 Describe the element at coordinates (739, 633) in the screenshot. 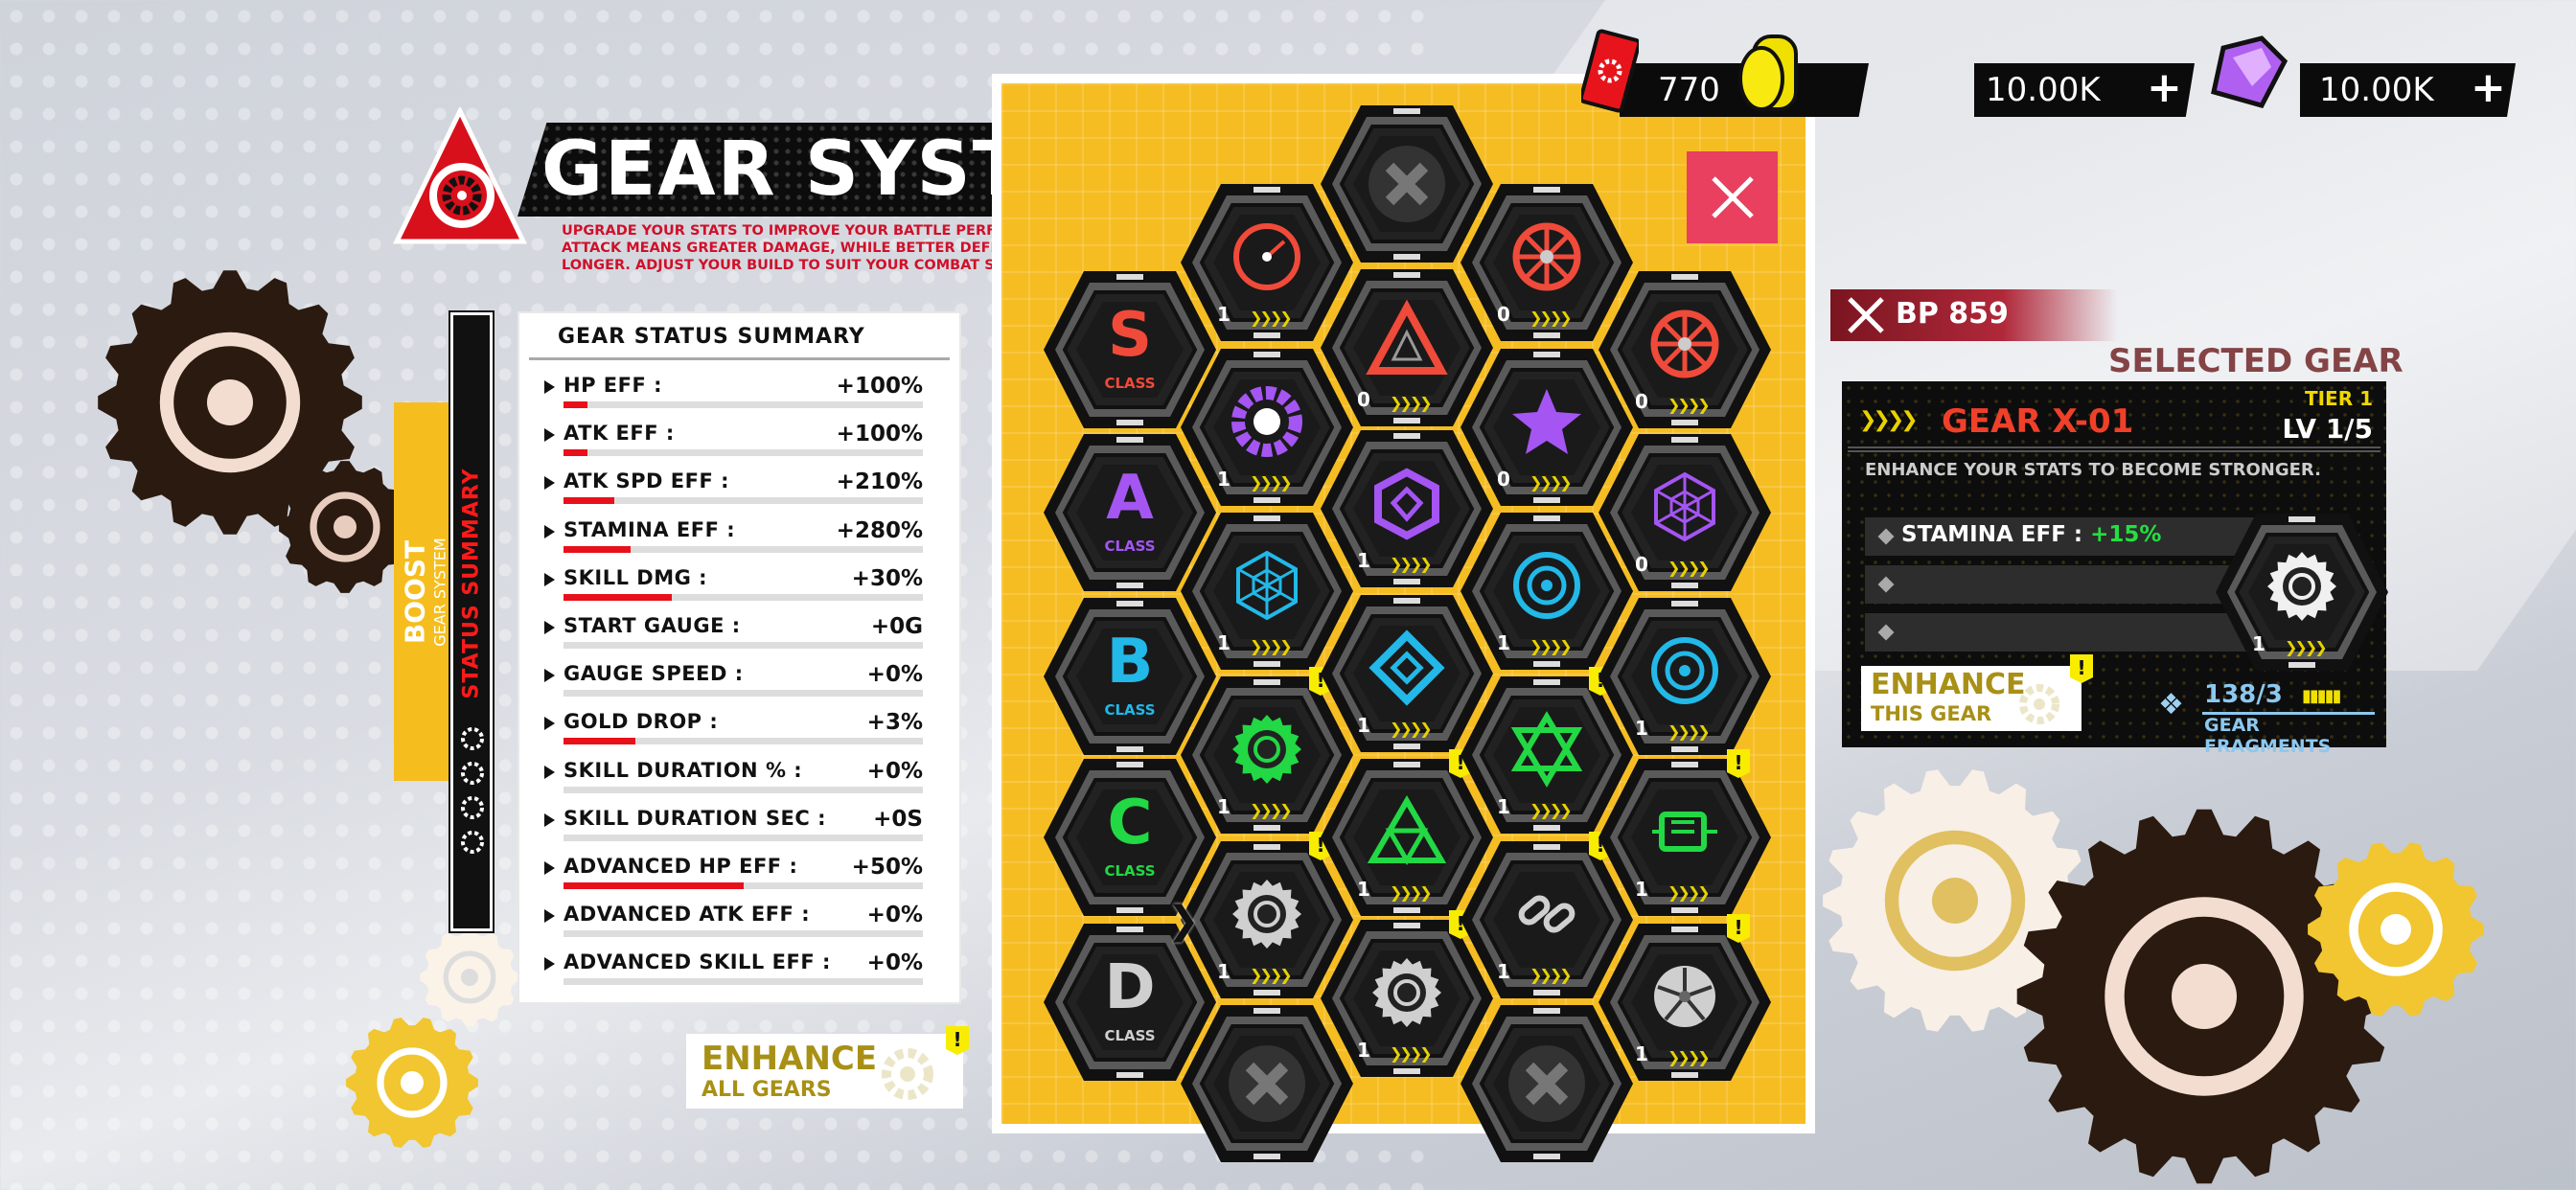

I see `summary-row: START GAUGE : +0G` at that location.